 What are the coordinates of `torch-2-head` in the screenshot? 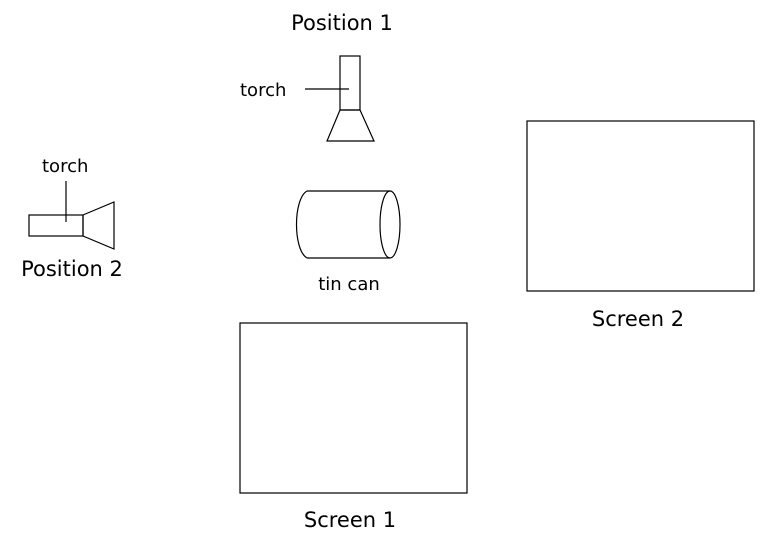 It's located at (98, 225).